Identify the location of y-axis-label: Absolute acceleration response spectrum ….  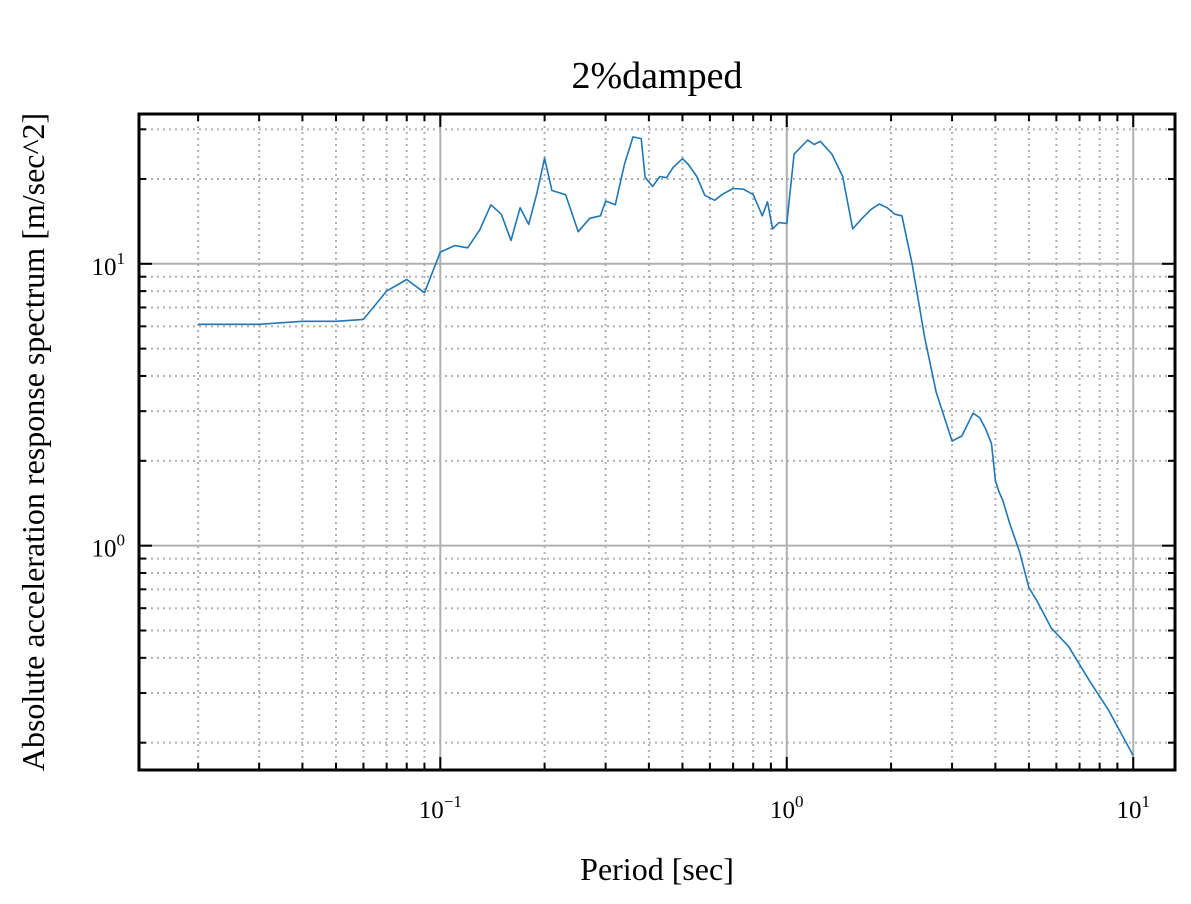
(33, 442).